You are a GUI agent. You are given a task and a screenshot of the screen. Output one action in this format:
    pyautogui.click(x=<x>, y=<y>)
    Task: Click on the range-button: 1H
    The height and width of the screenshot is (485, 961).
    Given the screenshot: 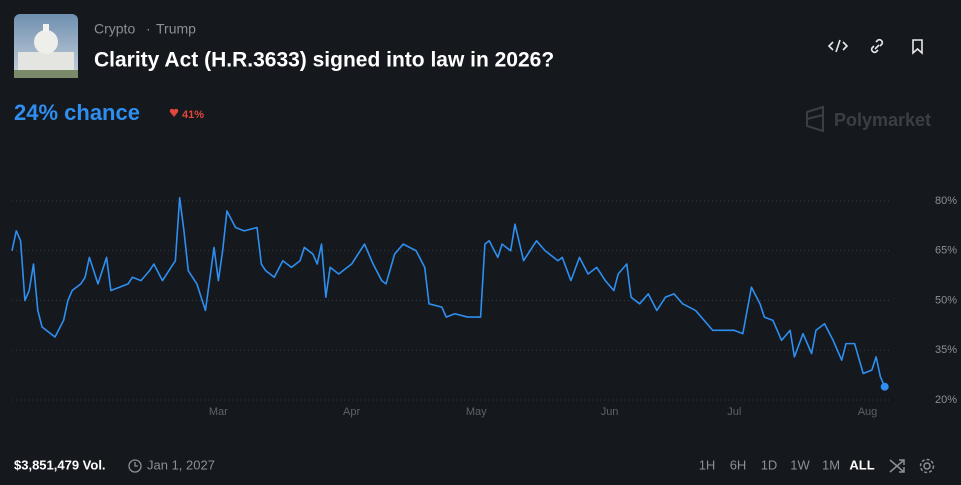 What is the action you would take?
    pyautogui.click(x=707, y=464)
    